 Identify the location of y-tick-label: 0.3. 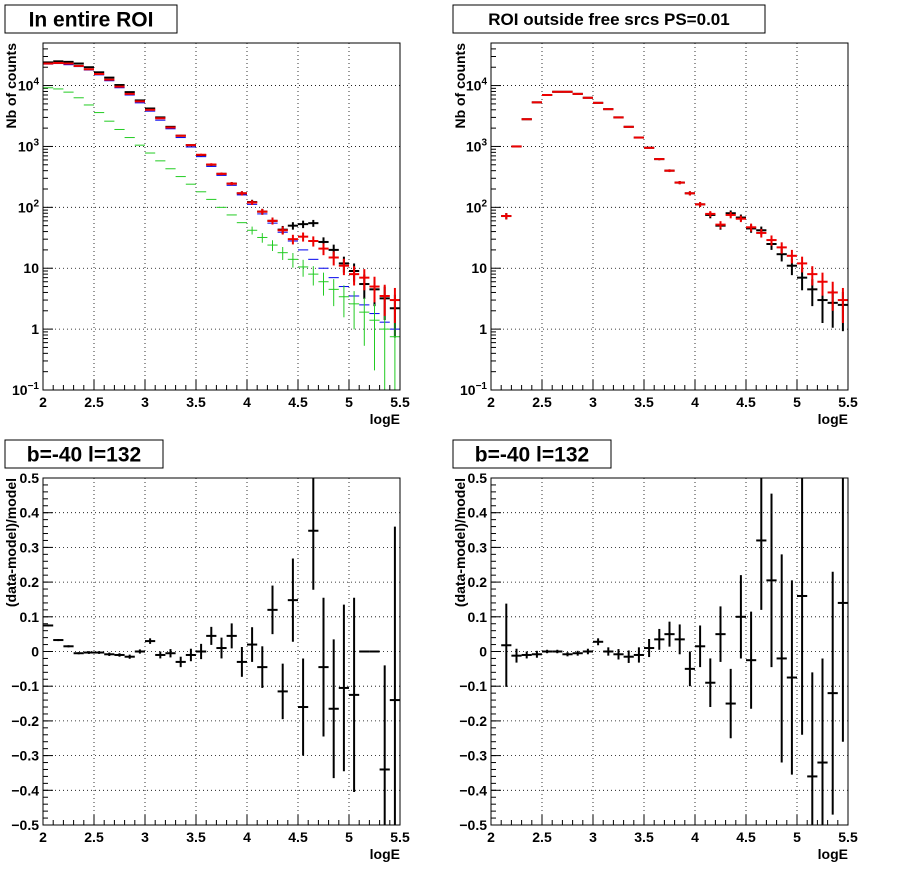
(30, 547).